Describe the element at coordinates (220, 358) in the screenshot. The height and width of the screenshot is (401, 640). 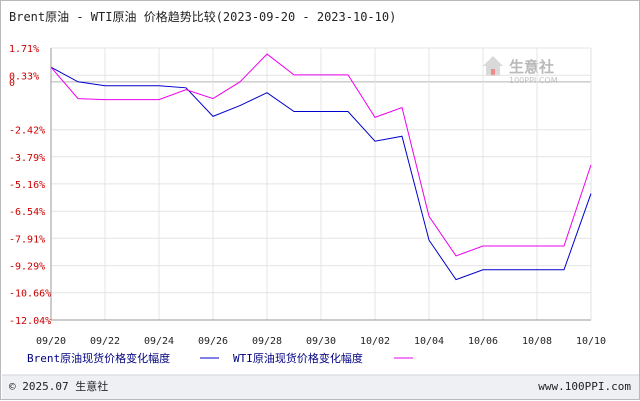
I see `legend: Brent原油现货价格变化幅度 WTI原油现货价格变化幅度` at that location.